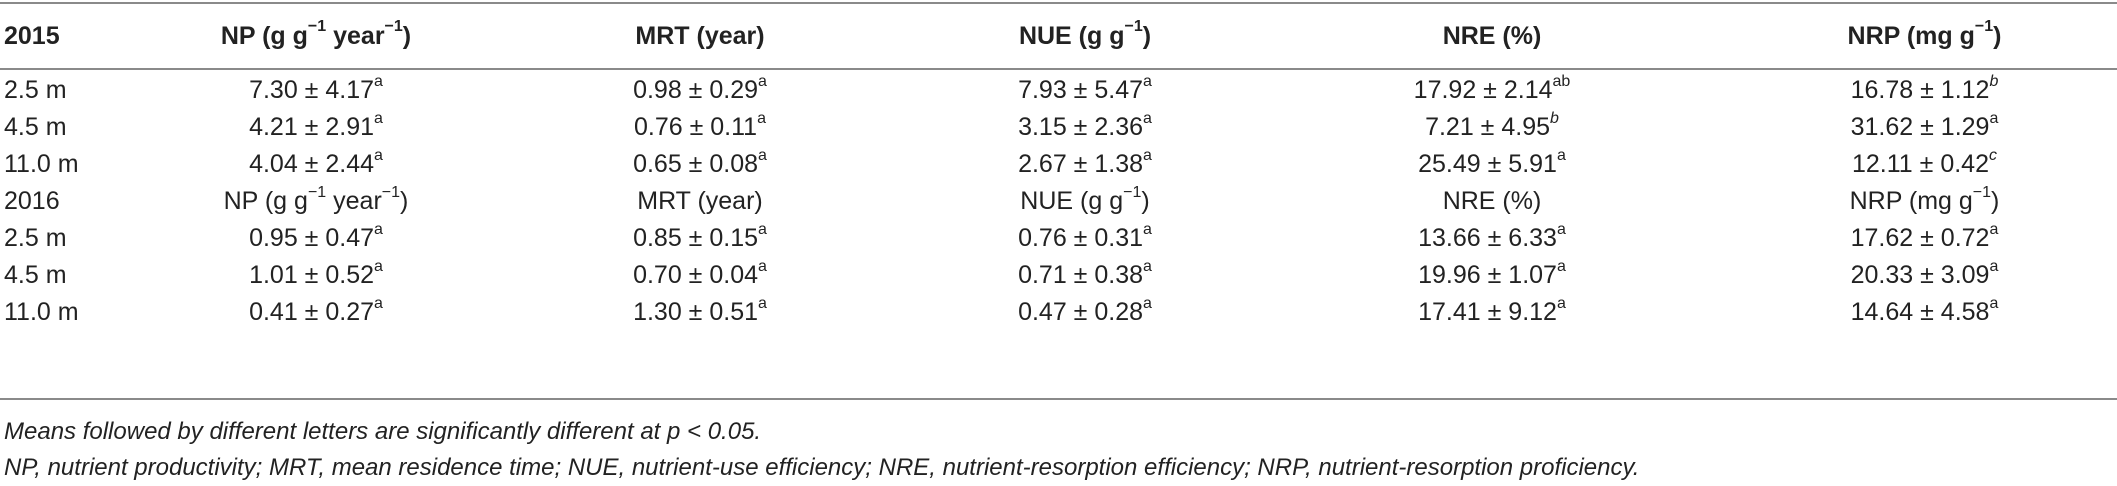 The height and width of the screenshot is (486, 2117). What do you see at coordinates (312, 275) in the screenshot?
I see `cell-value: 1.01 ± 0.52` at bounding box center [312, 275].